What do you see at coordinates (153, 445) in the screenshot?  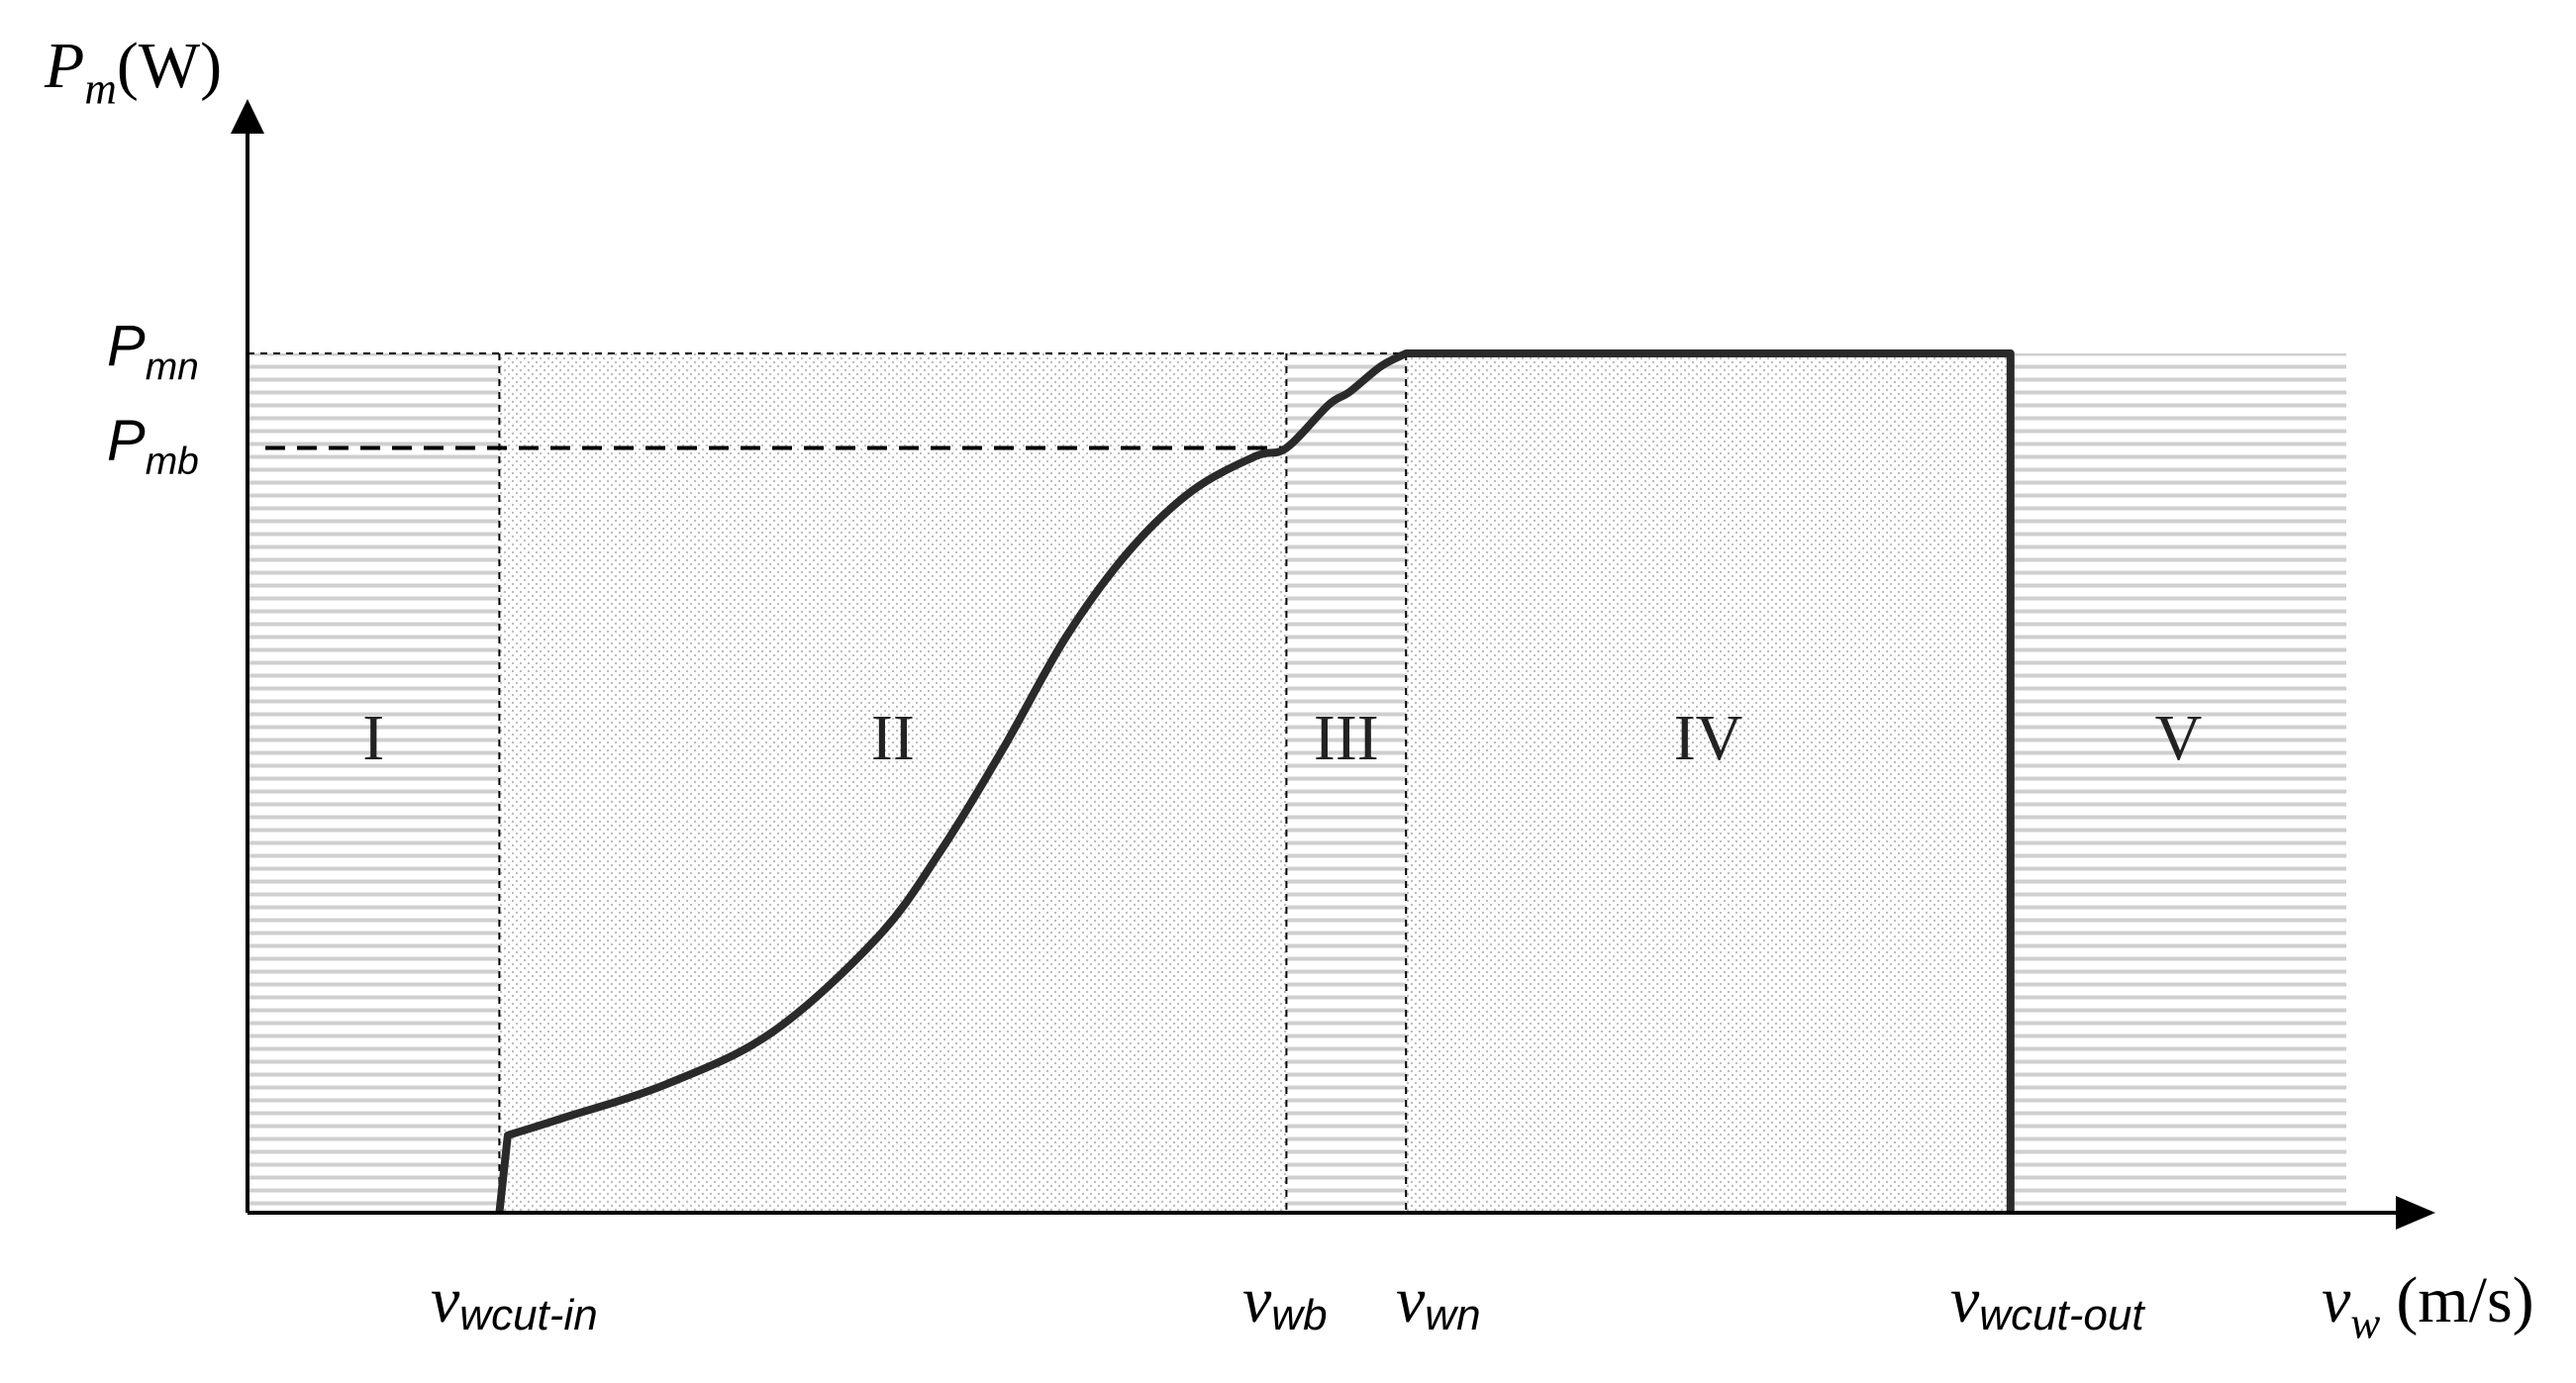 I see `y-tick-Pmb: Pmb` at bounding box center [153, 445].